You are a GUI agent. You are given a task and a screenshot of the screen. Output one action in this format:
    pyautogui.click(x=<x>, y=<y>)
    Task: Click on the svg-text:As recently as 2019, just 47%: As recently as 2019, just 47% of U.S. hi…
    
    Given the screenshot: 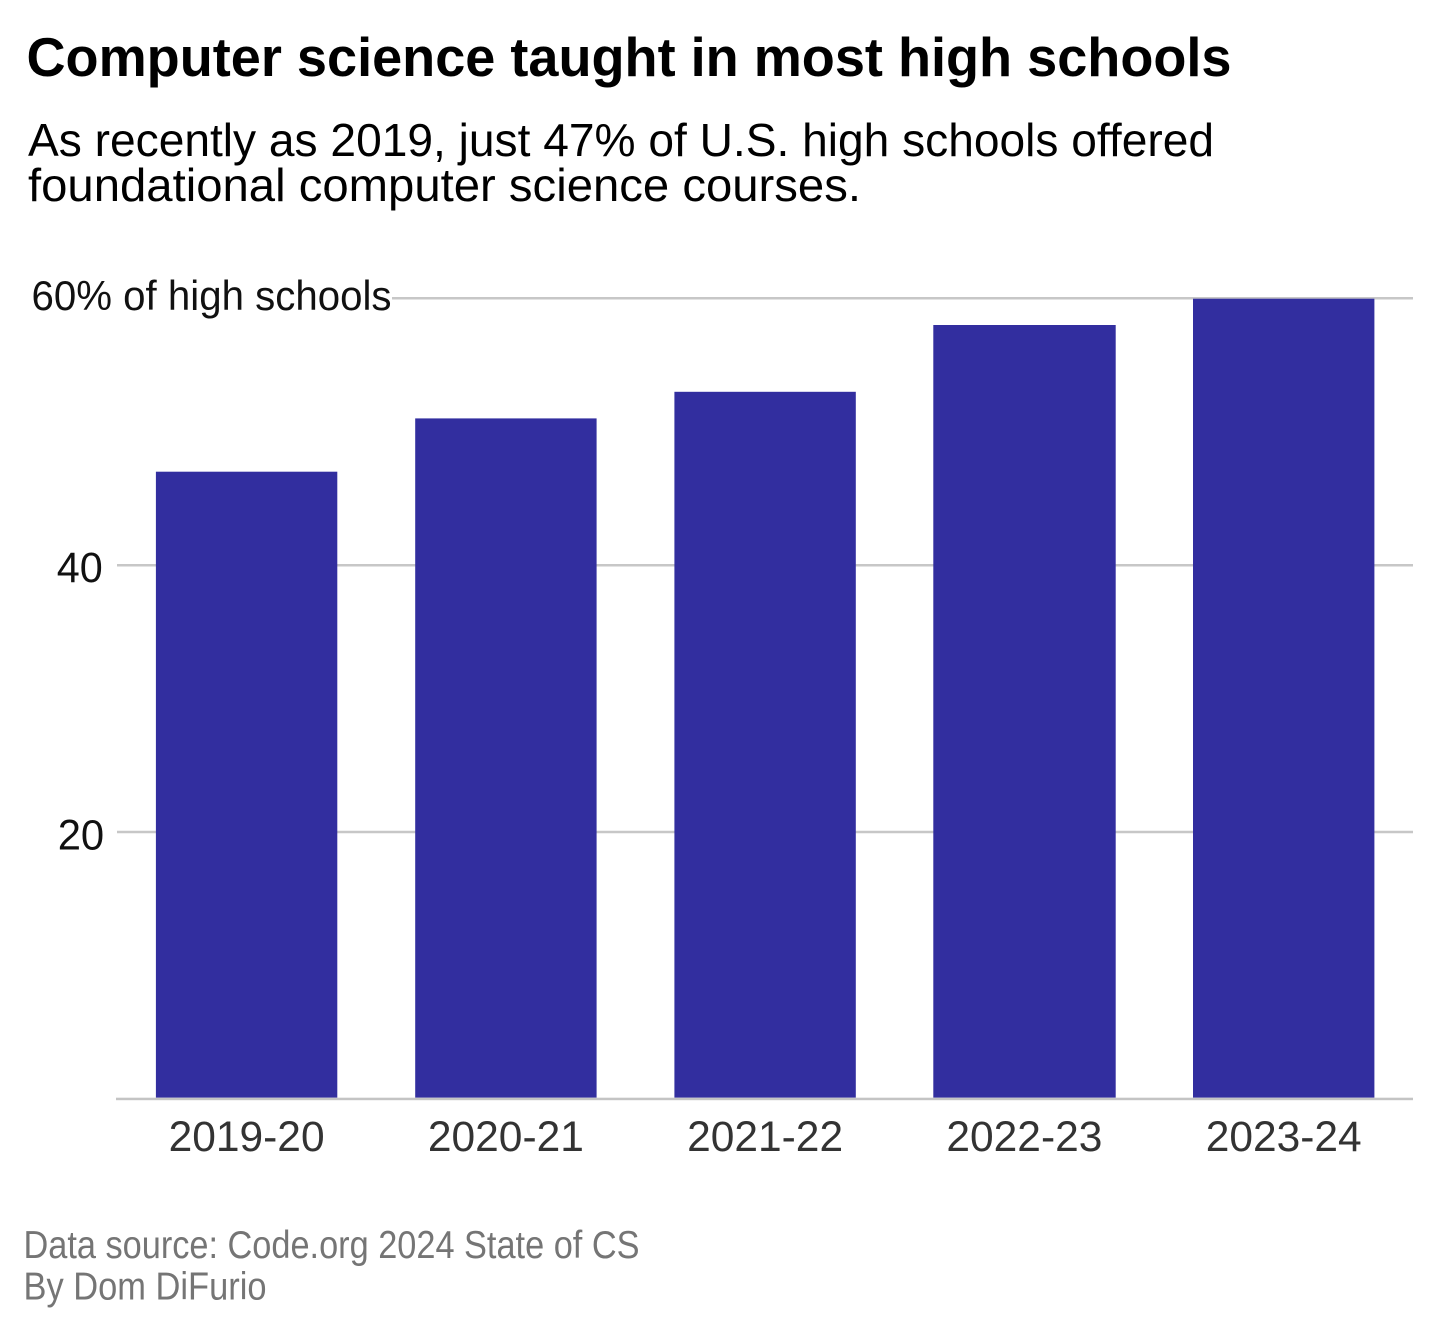 What is the action you would take?
    pyautogui.click(x=621, y=140)
    